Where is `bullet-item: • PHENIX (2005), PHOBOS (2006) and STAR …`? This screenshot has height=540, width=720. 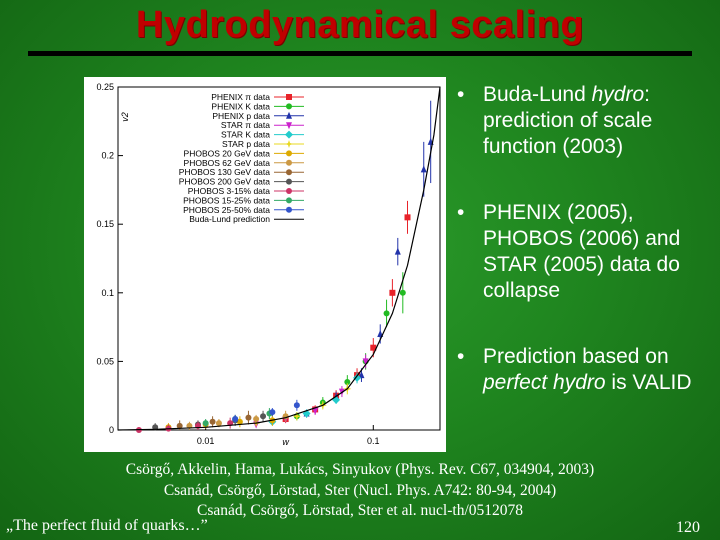 bullet-item: • PHENIX (2005), PHOBOS (2006) and STAR … is located at coordinates (582, 252).